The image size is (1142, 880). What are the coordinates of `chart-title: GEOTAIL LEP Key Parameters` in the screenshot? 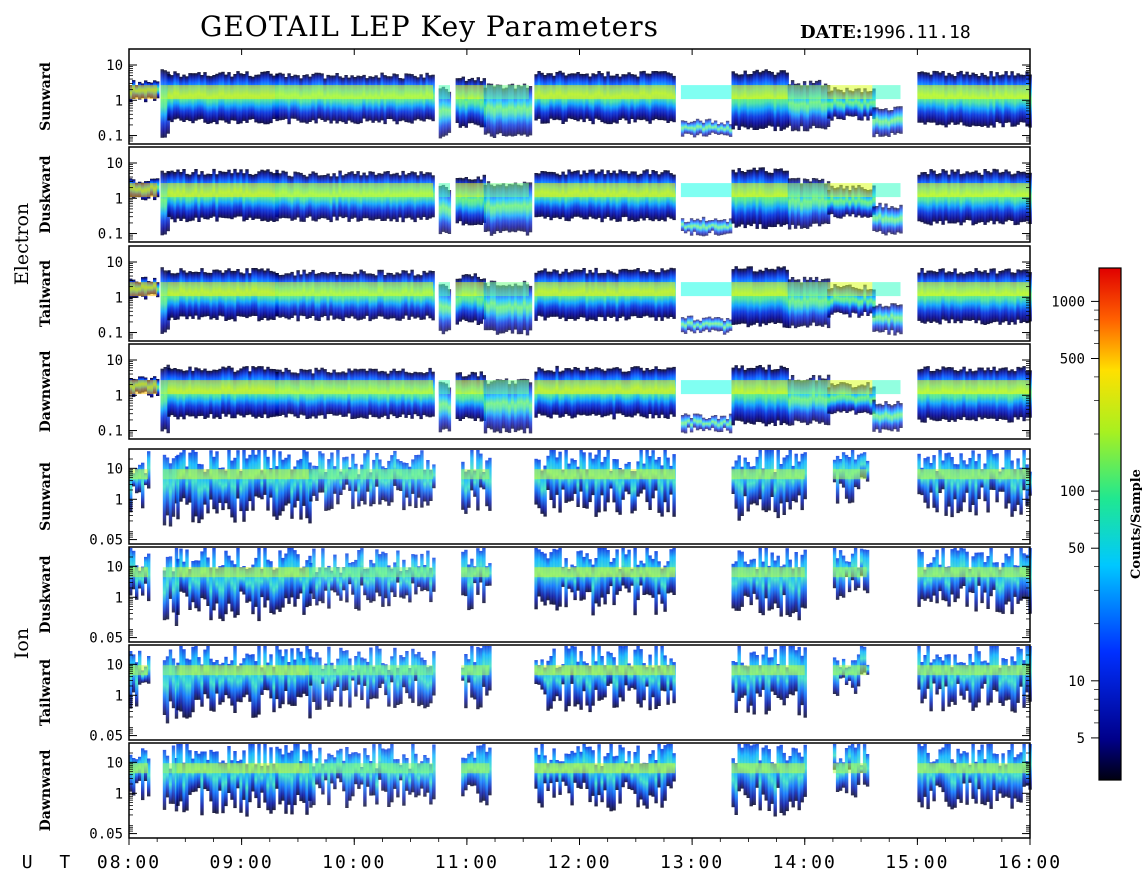 It's located at (429, 26).